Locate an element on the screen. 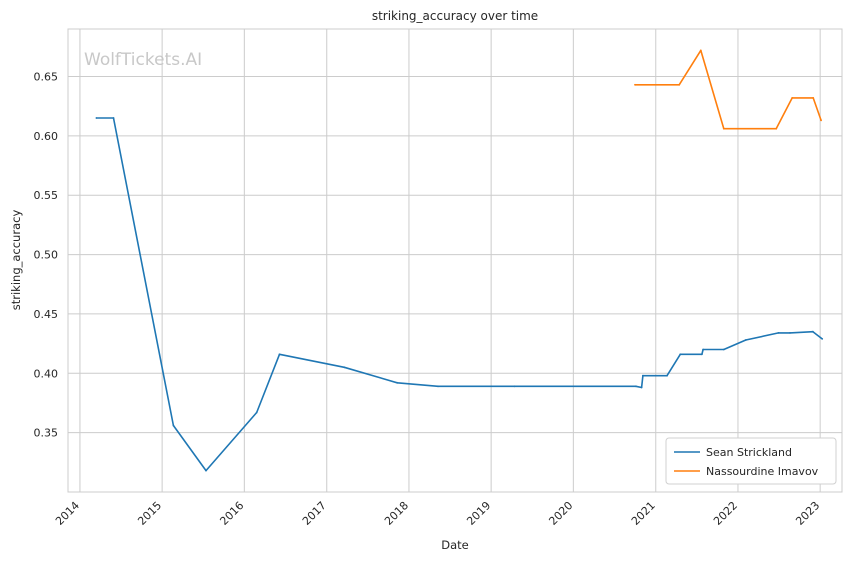  x-axis-label: Date is located at coordinates (455, 545).